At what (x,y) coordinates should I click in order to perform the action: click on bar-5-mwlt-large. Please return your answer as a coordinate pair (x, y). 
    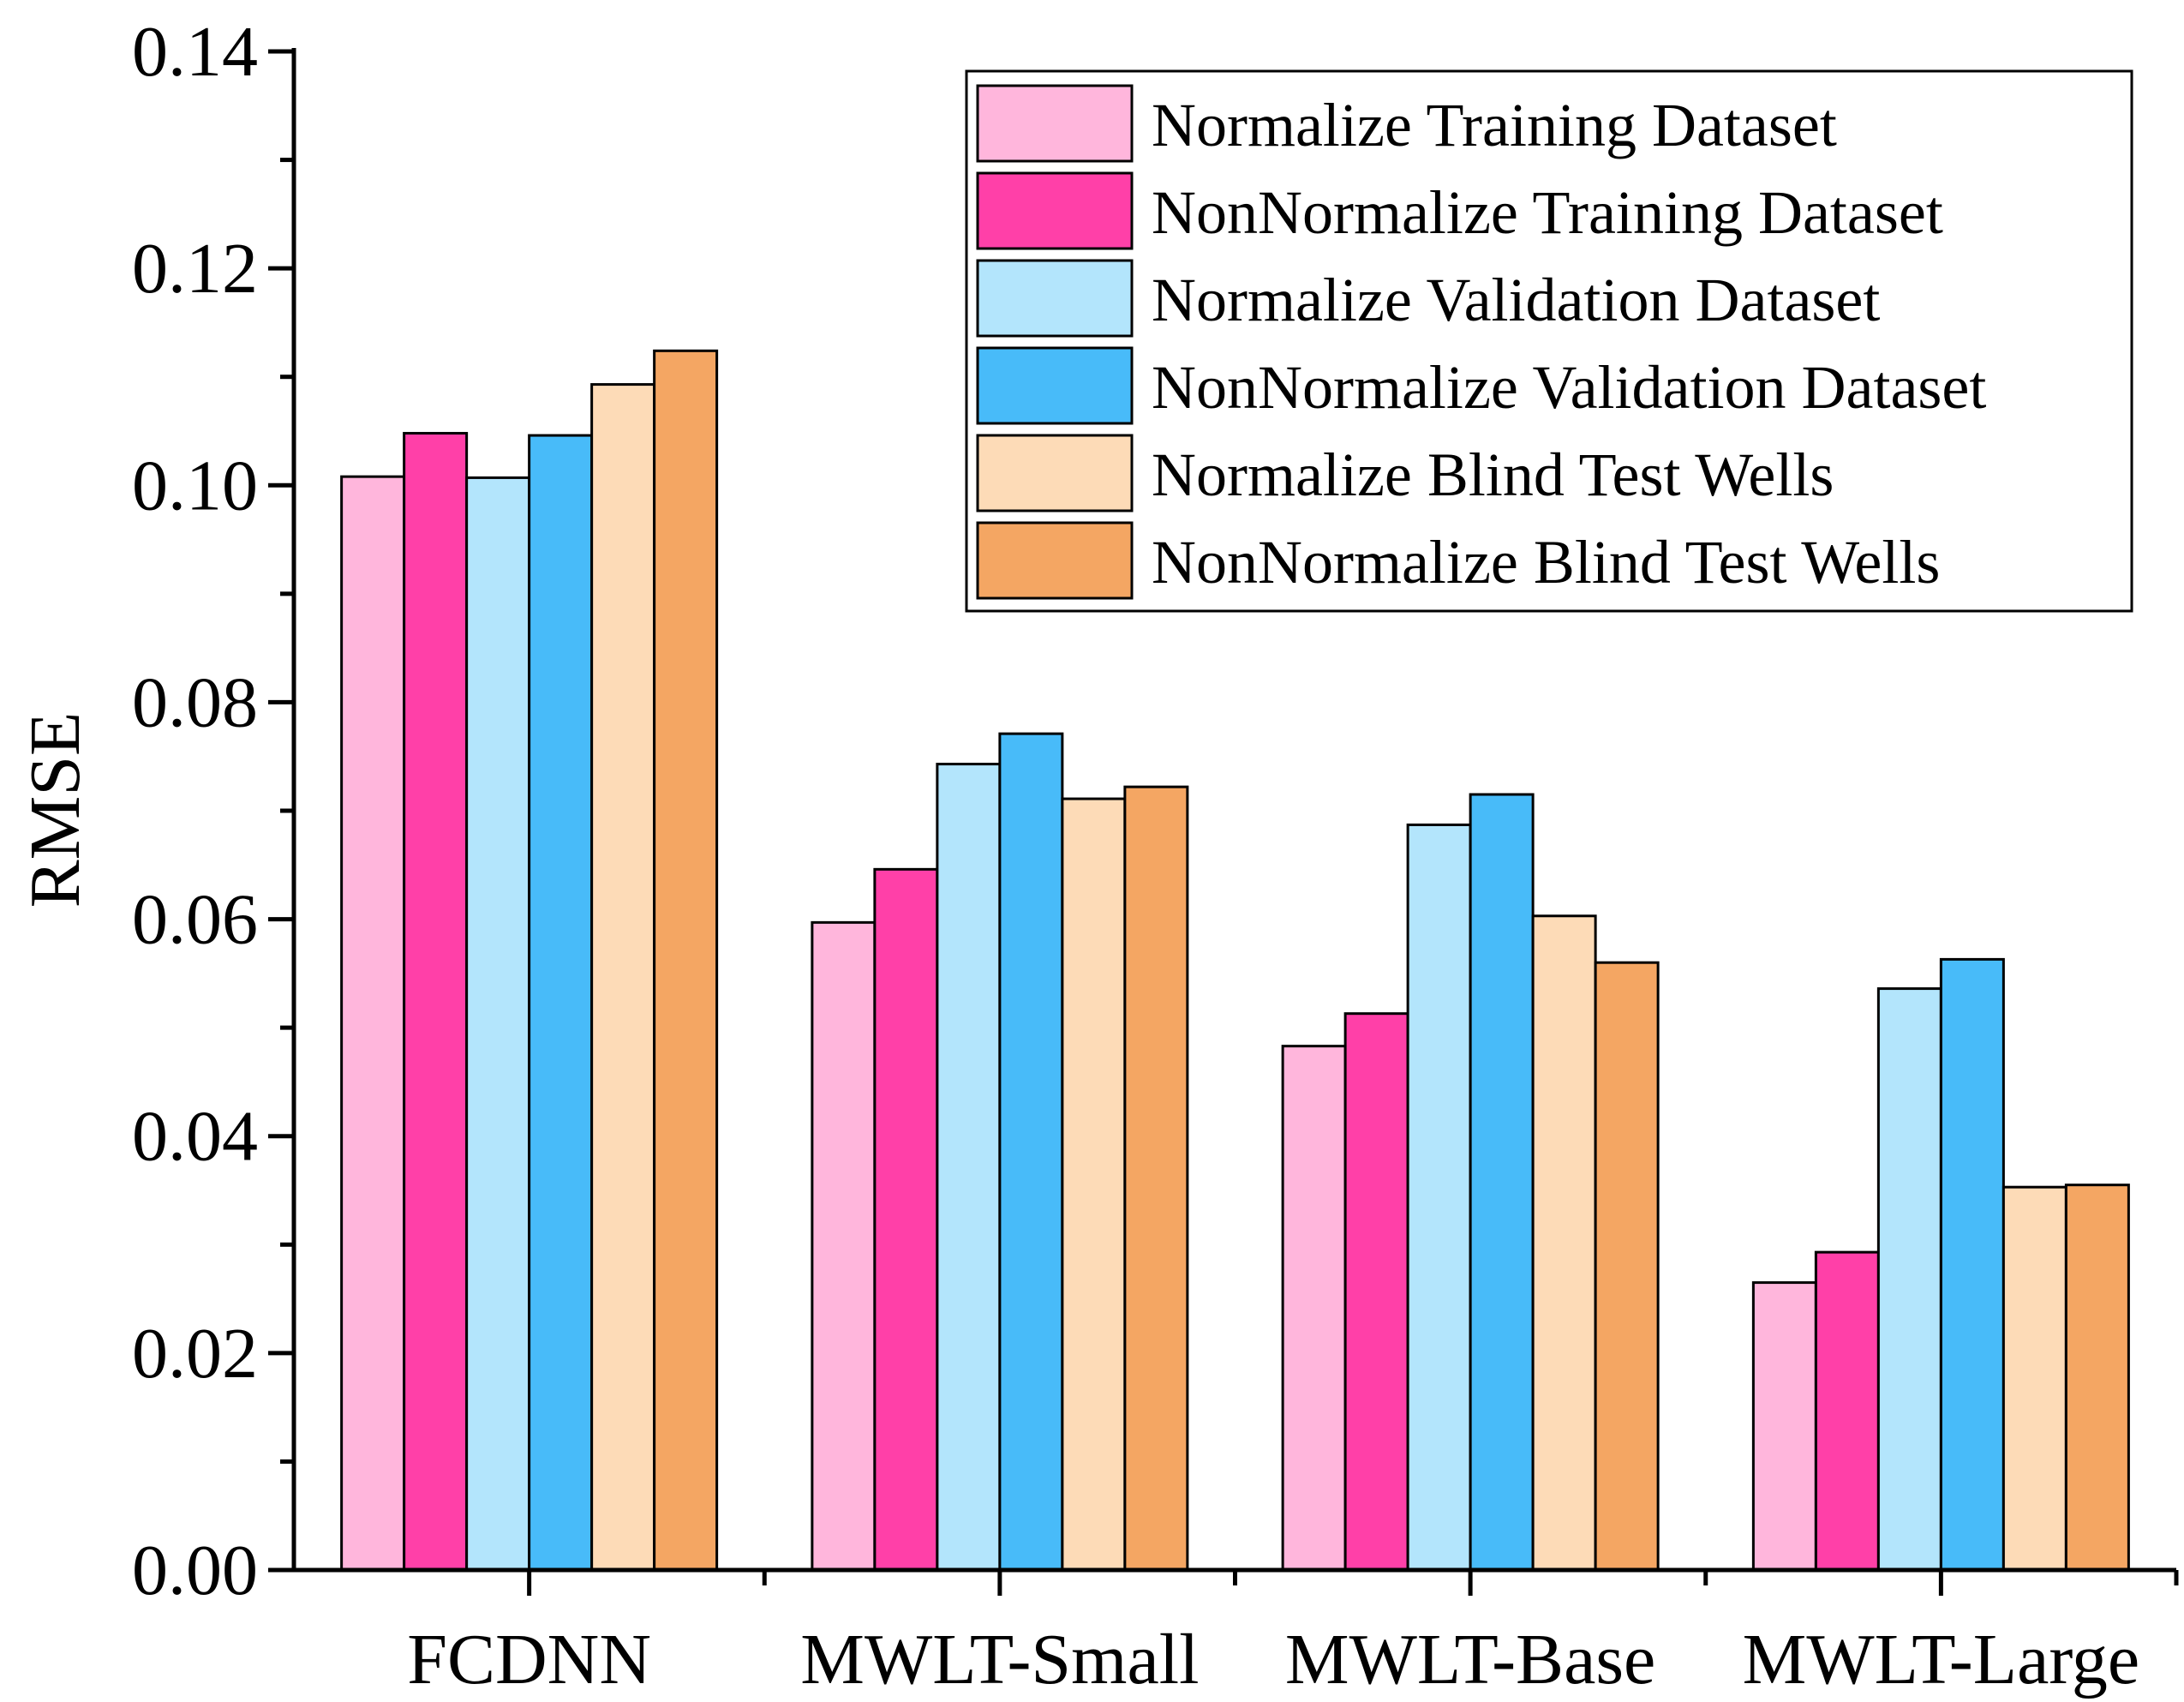
    Looking at the image, I should click on (2035, 1378).